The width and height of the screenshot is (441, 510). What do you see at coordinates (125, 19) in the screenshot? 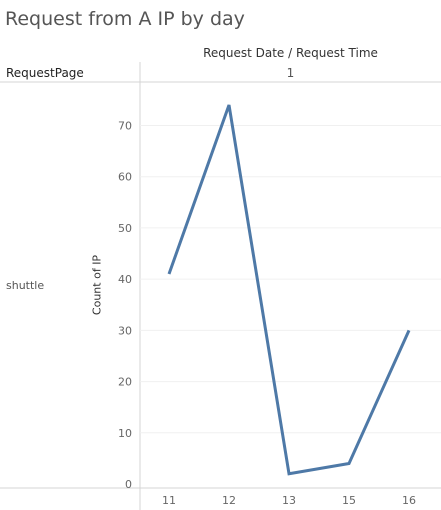
I see `chart-title: Request from A IP by day` at bounding box center [125, 19].